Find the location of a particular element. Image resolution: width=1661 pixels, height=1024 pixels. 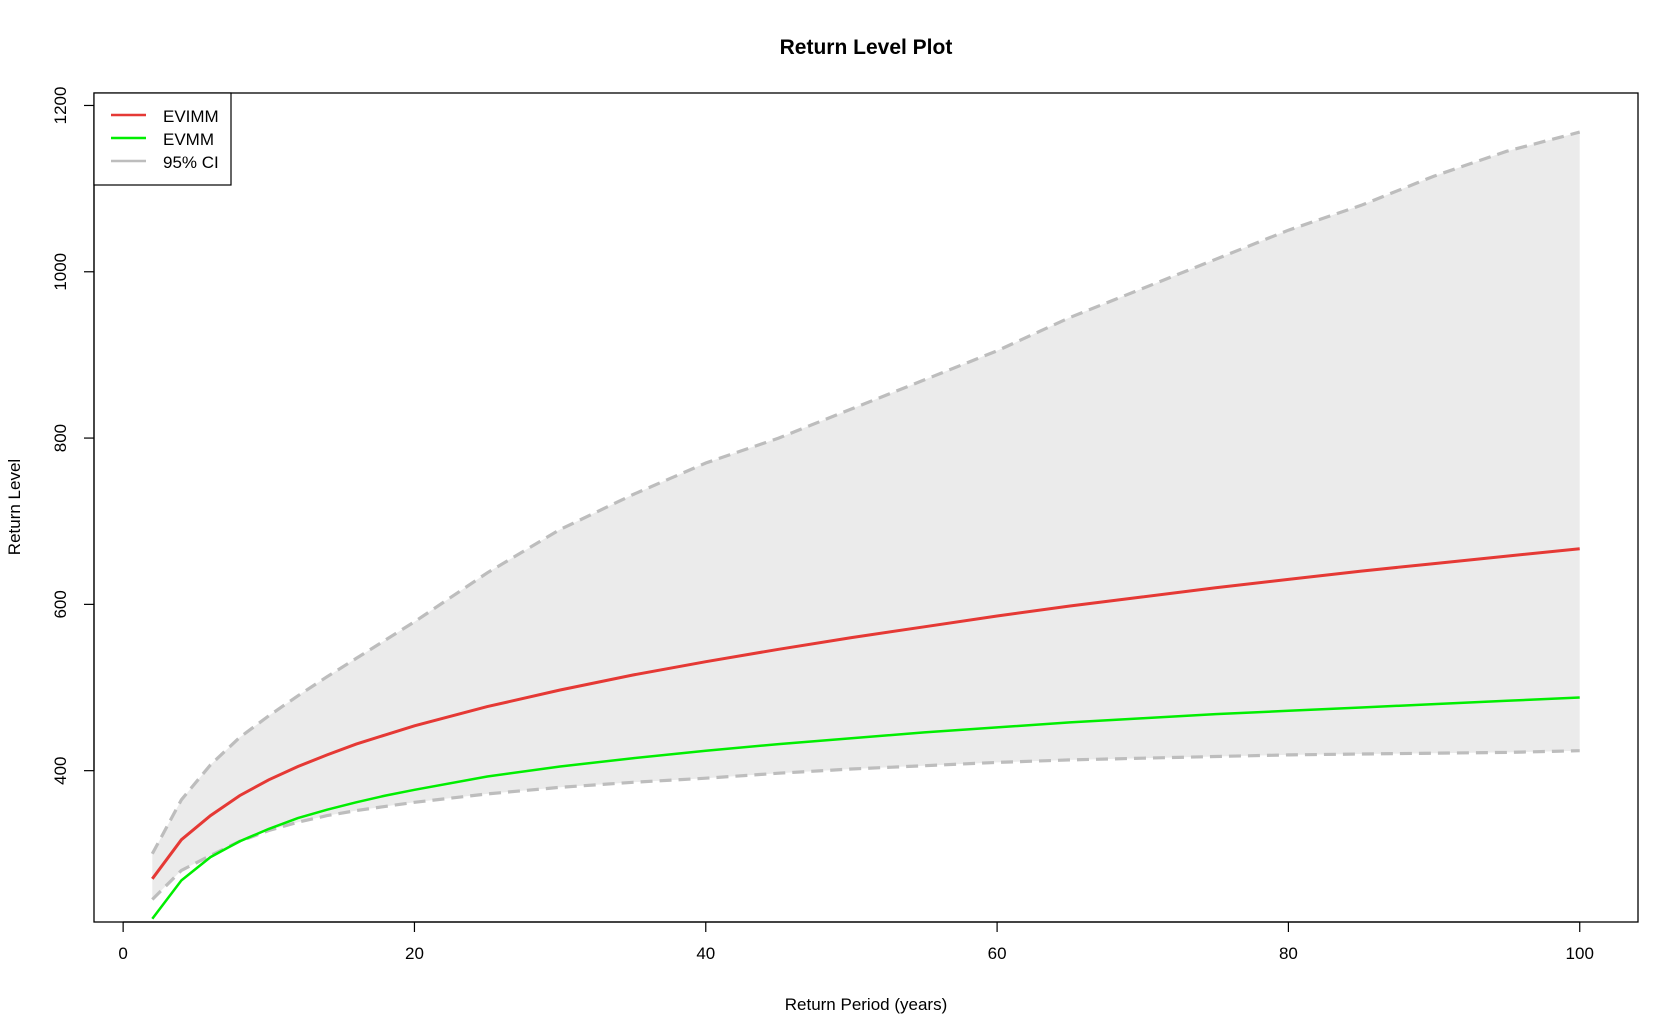

y-tick-label: 1000 is located at coordinates (60, 272).